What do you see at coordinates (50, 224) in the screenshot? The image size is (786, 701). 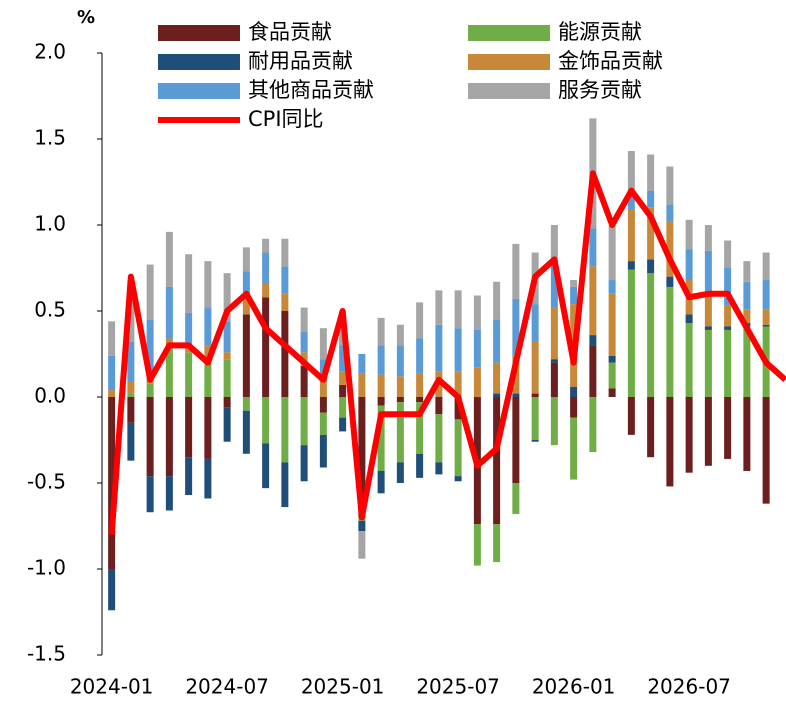 I see `y-tick-label: 1.0` at bounding box center [50, 224].